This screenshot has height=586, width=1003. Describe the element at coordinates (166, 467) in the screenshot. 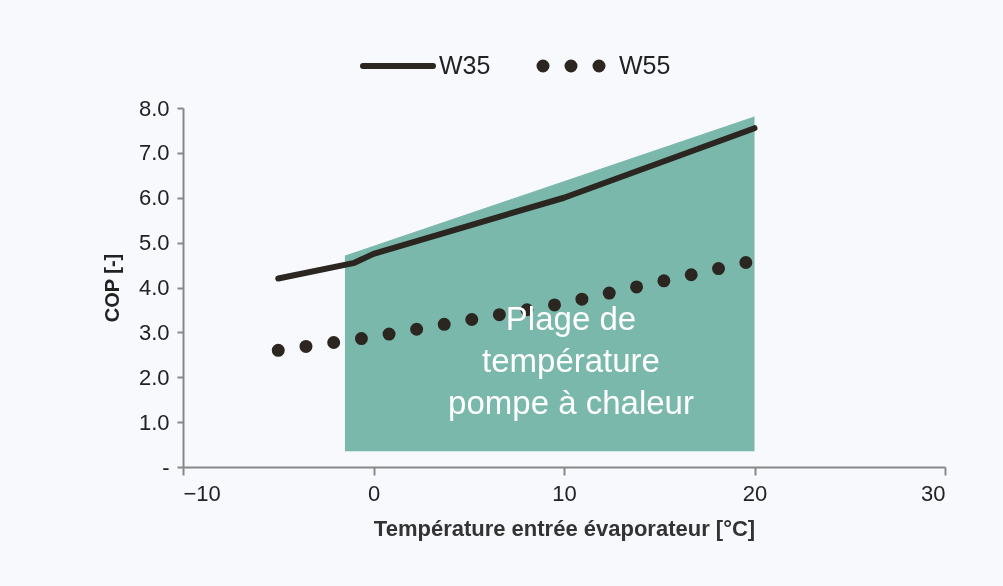

I see `y-tick-label: -` at that location.